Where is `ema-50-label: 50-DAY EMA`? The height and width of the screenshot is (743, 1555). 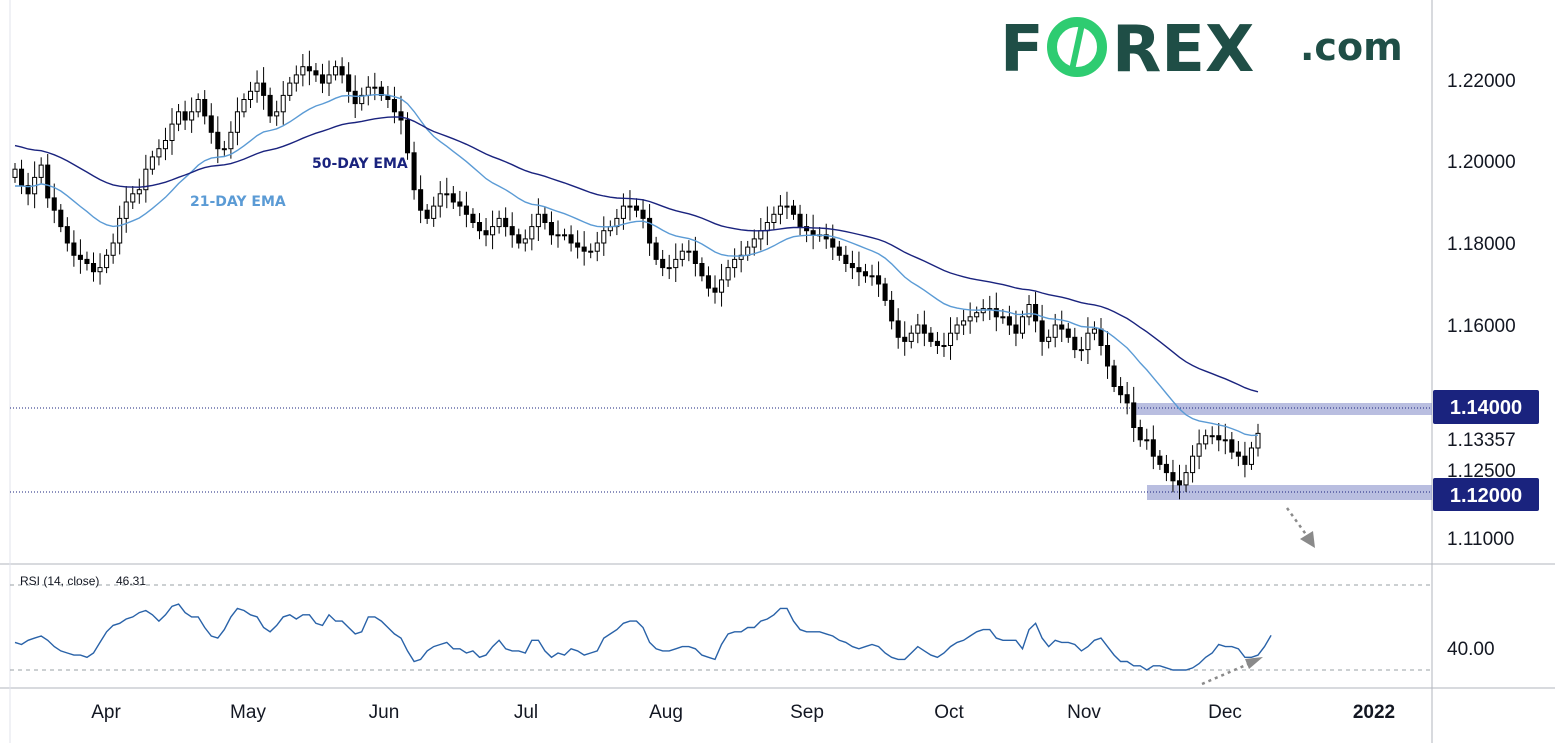
ema-50-label: 50-DAY EMA is located at coordinates (360, 164).